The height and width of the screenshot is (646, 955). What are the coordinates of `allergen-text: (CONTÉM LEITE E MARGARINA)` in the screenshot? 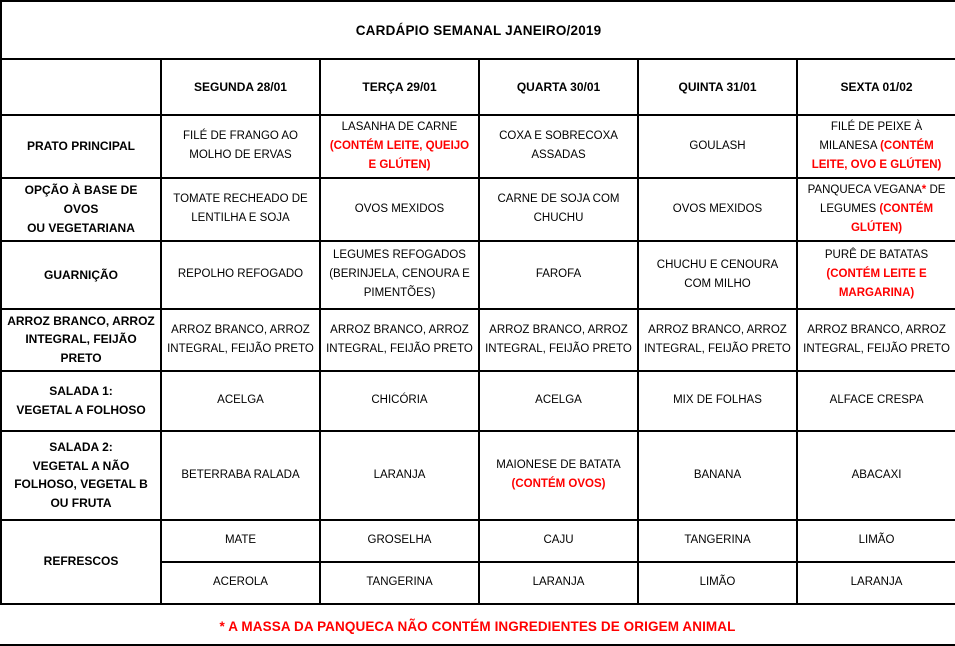 It's located at (876, 284).